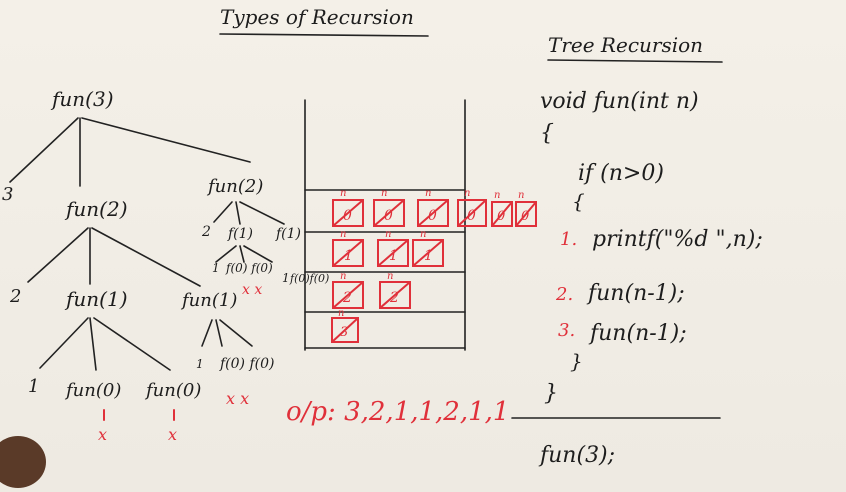  I want to click on tree-l1-right: fun(2), so click(234, 186).